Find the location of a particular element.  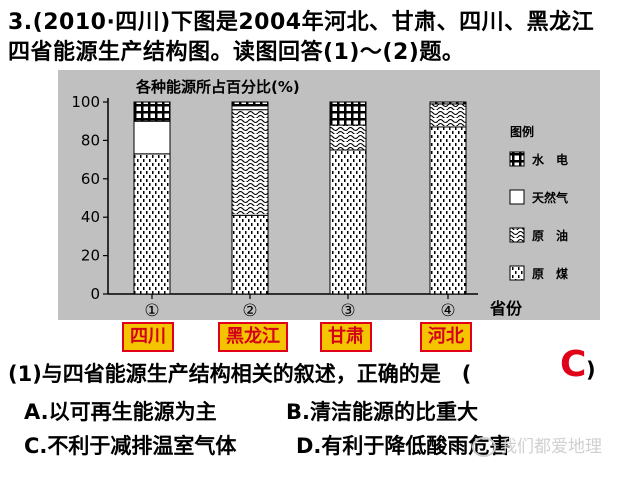

question-line-2: 四省能源生产结构图。读图回答(1)～(2)题。 is located at coordinates (236, 52).